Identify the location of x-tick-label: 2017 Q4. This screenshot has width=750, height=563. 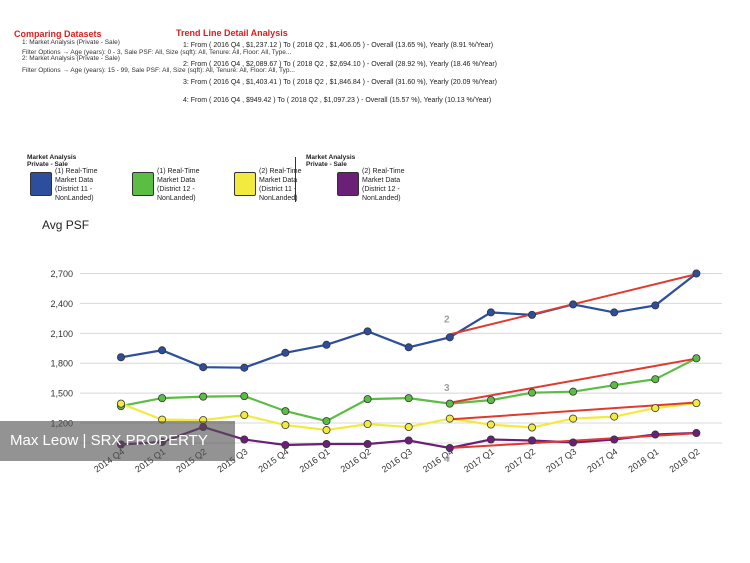
(602, 460).